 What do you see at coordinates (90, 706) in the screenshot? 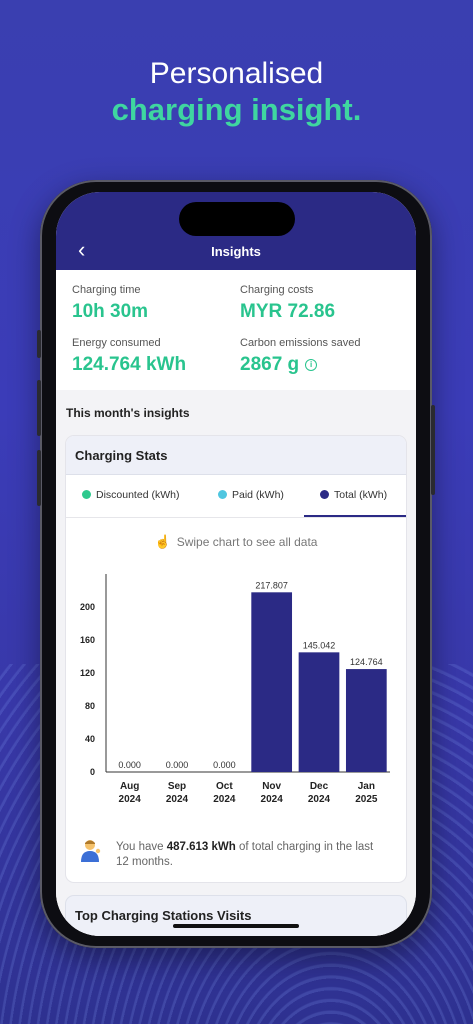
I see `y-tick-label: 80` at bounding box center [90, 706].